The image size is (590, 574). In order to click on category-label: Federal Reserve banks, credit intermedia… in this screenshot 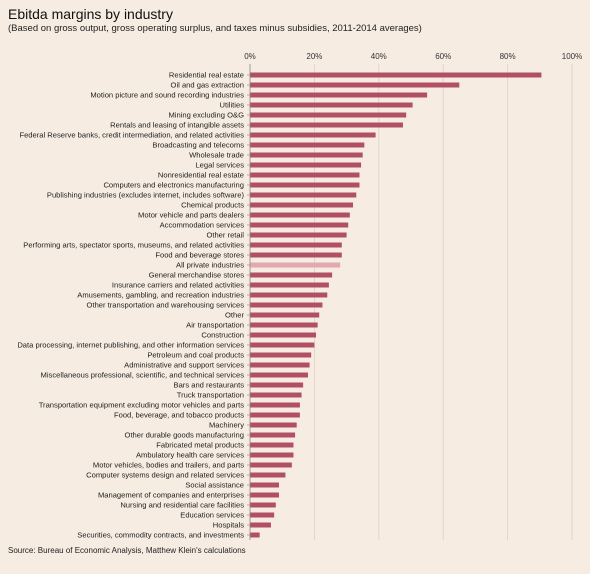, I will do `click(131, 135)`.